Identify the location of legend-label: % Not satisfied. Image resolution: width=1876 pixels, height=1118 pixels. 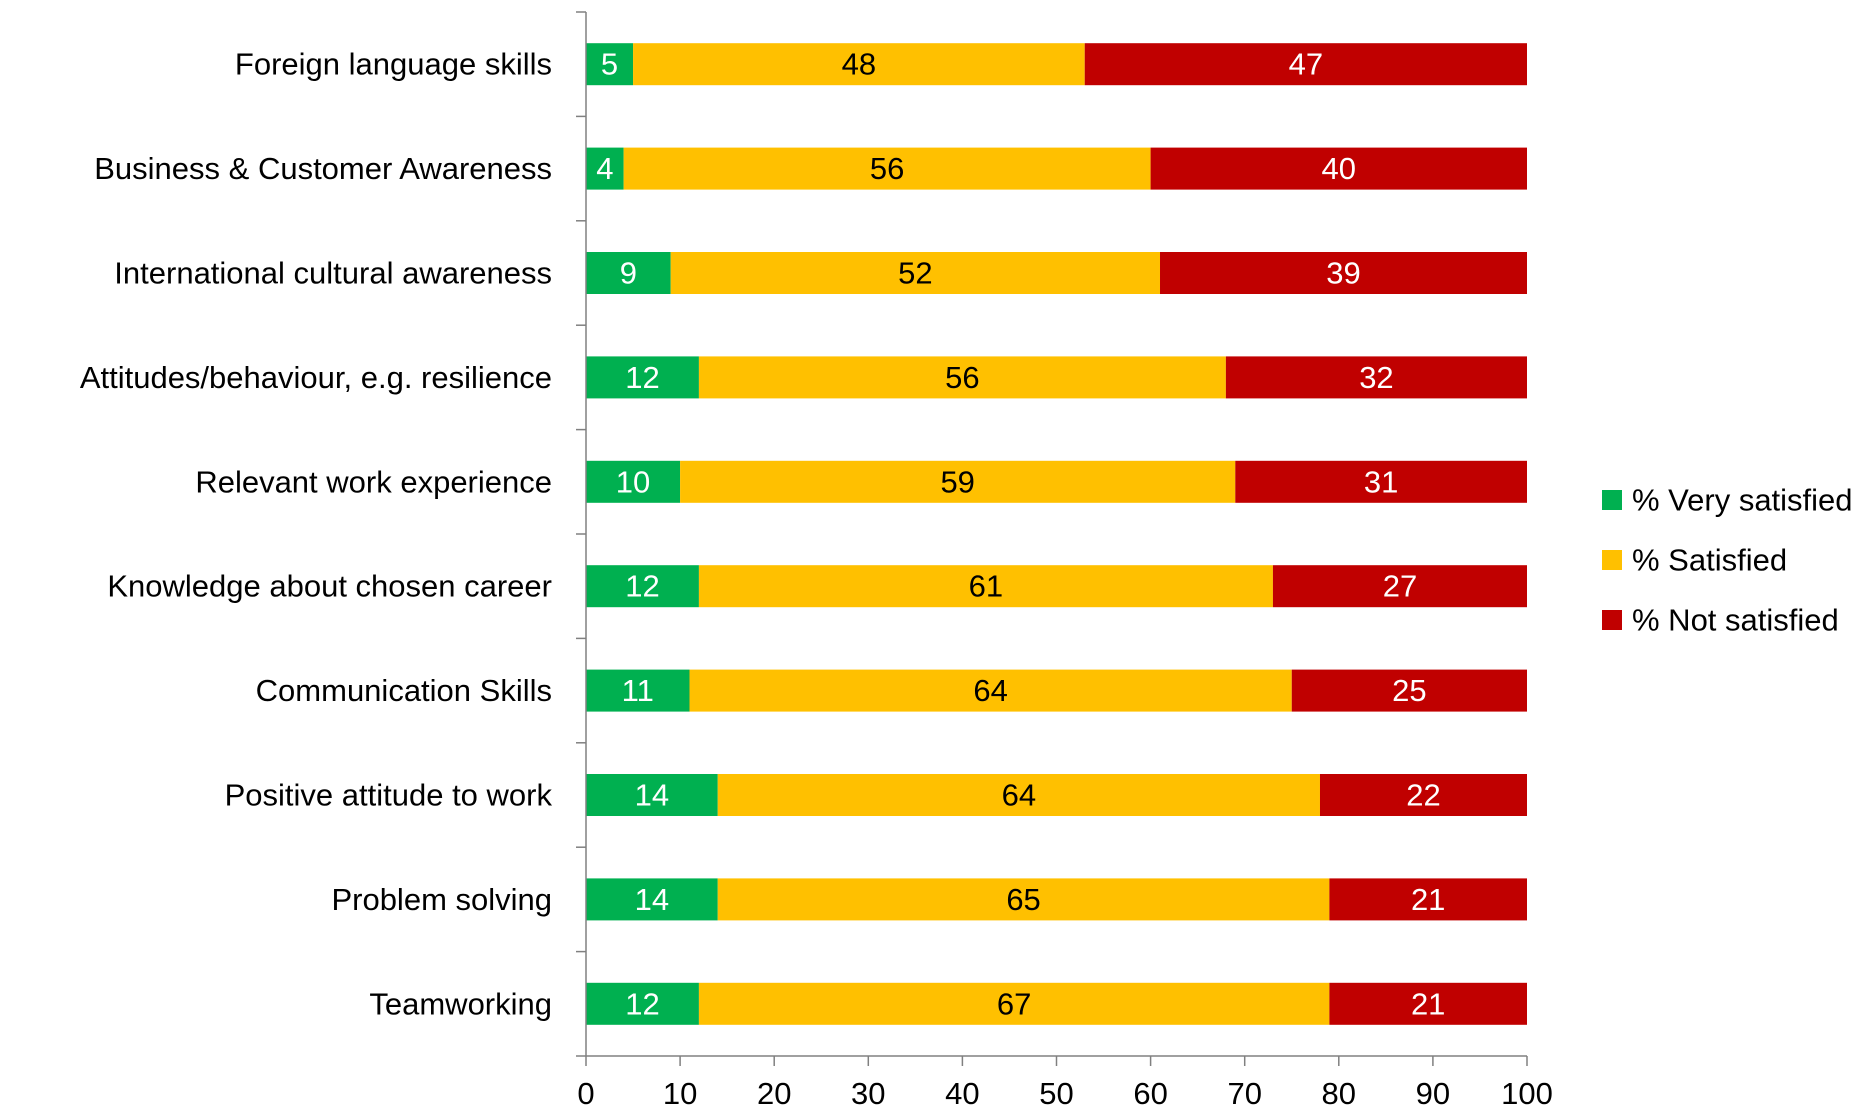
(1735, 620).